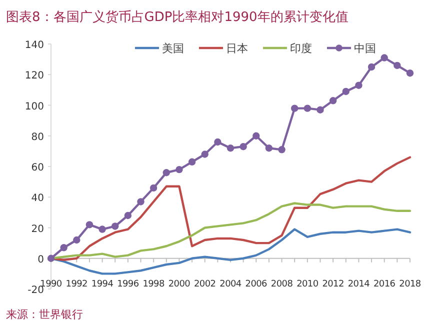 The image size is (434, 326). Describe the element at coordinates (179, 284) in the screenshot. I see `x-tick-label: 2000` at that location.